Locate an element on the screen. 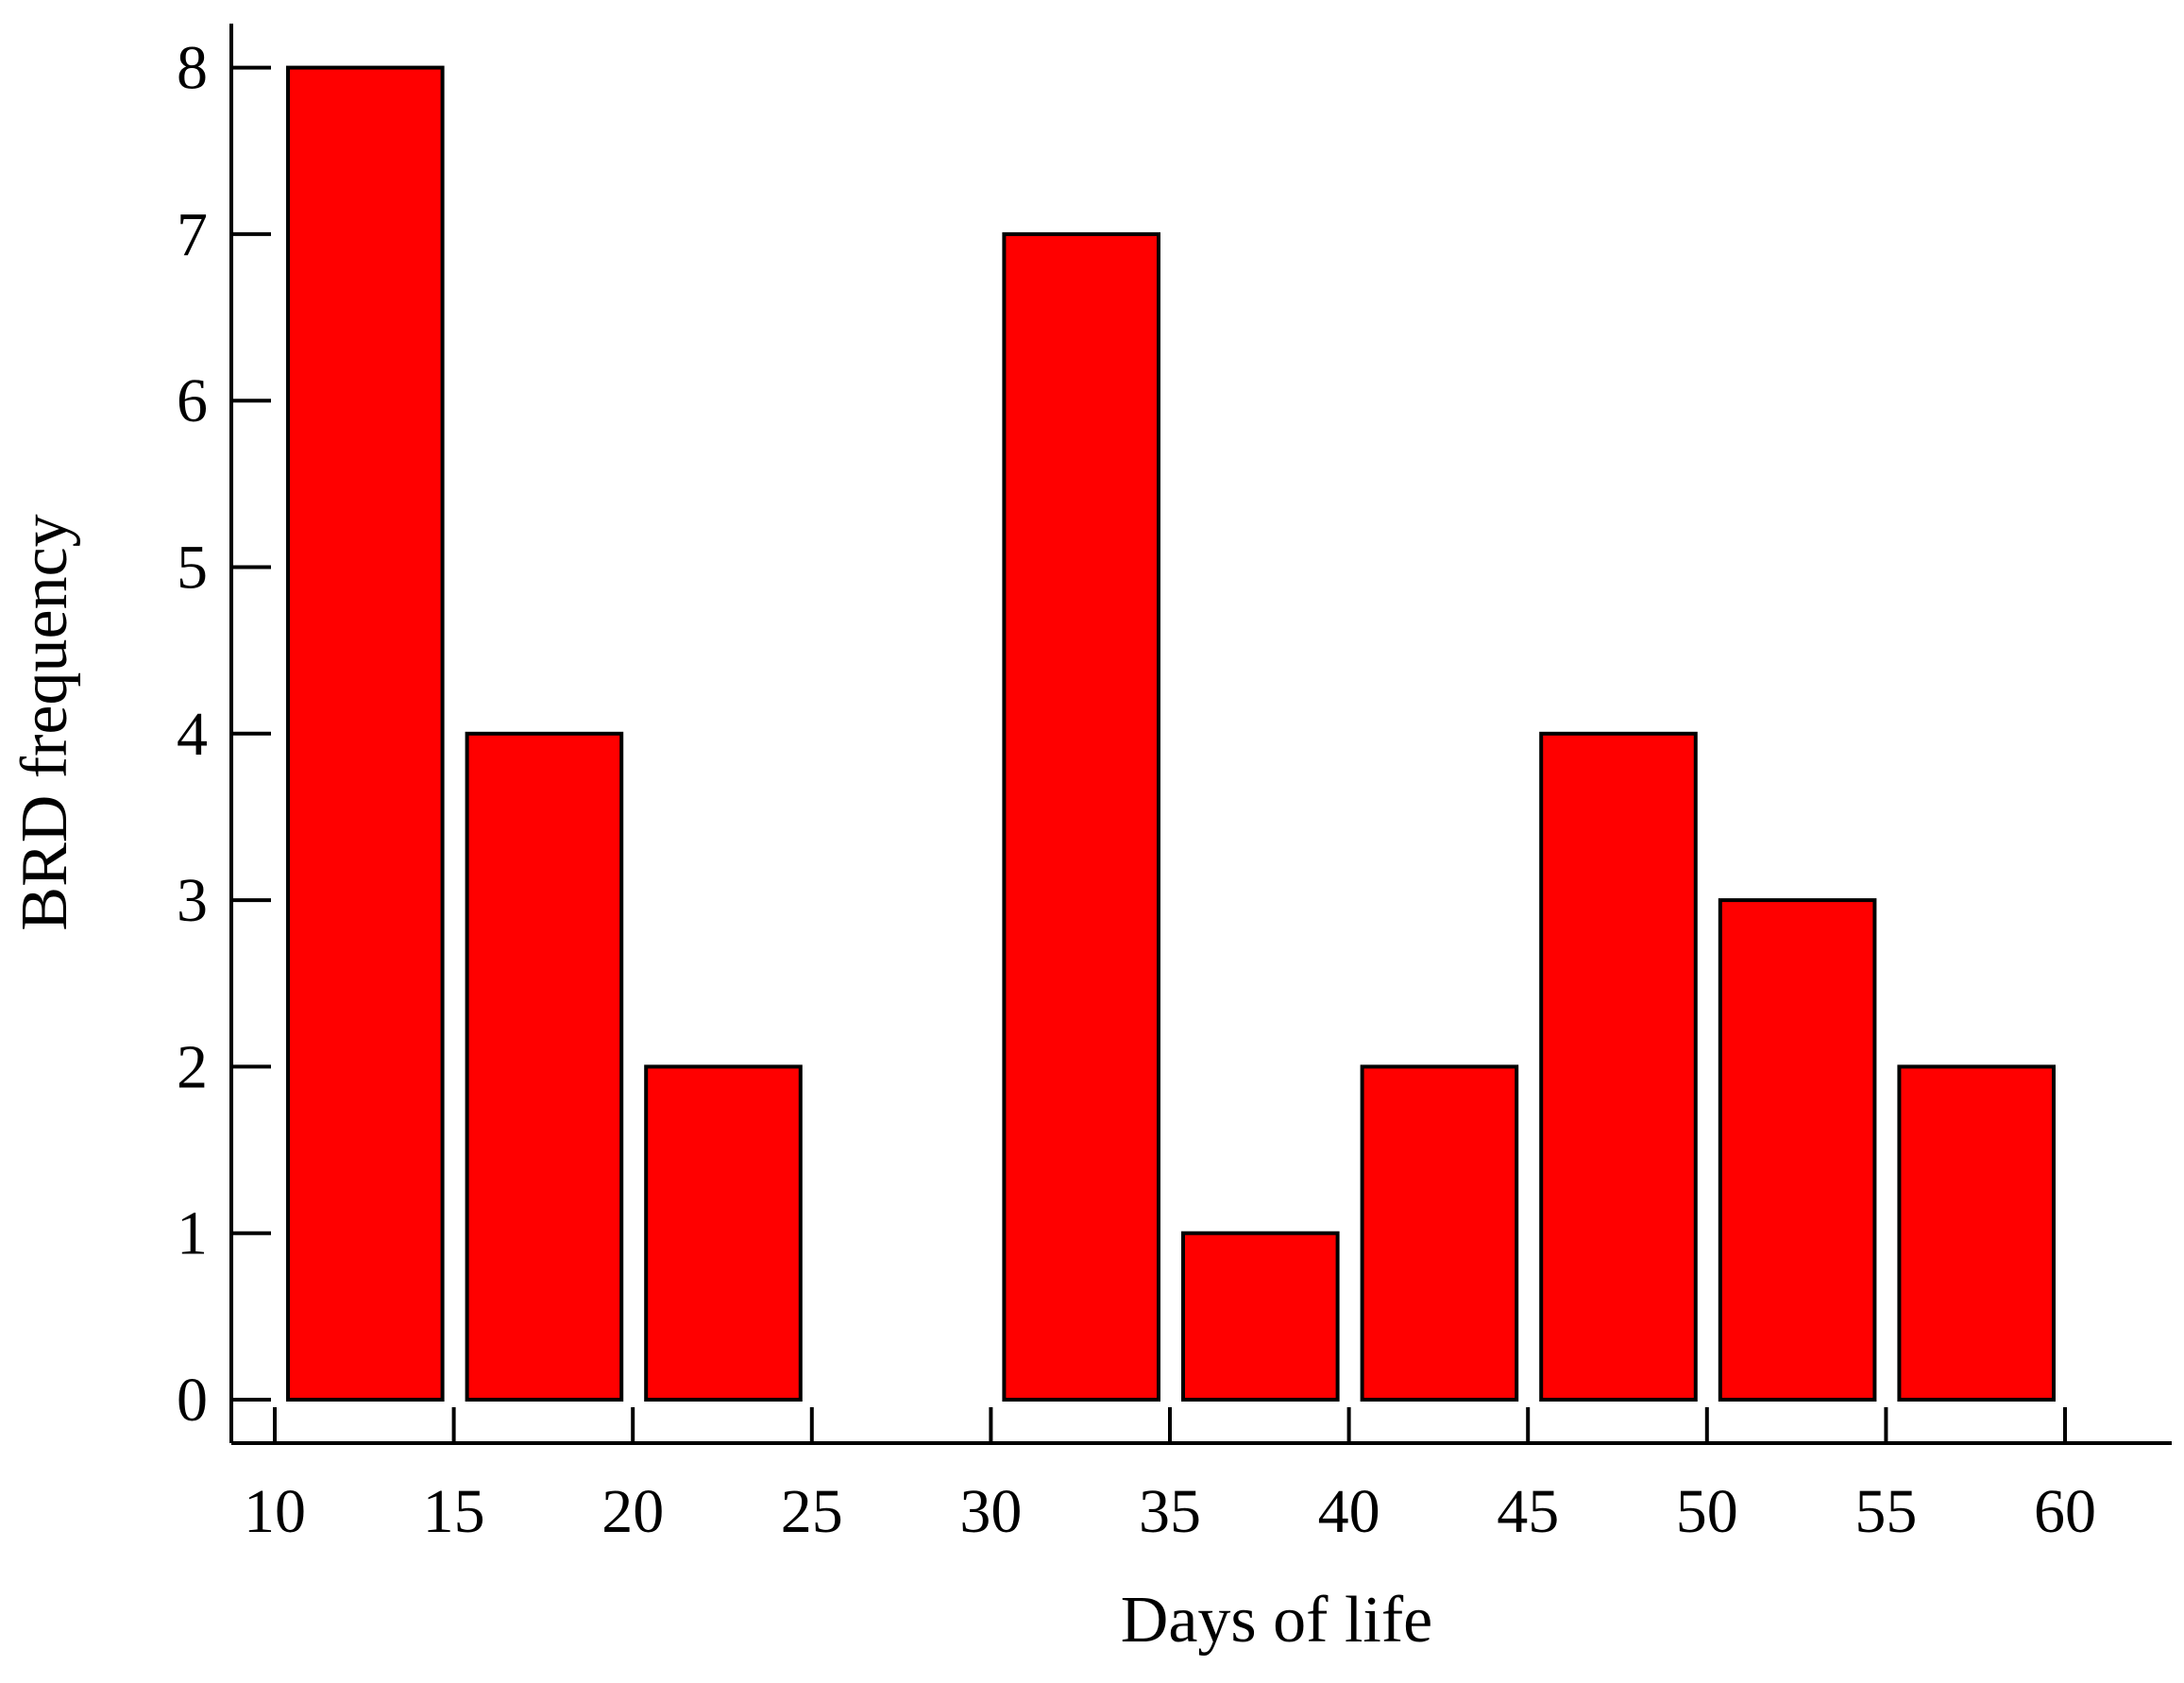  y-tick-label: 5 is located at coordinates (192, 568).